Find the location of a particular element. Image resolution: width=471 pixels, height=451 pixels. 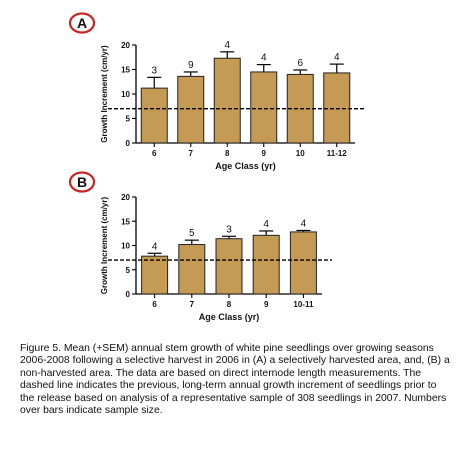

sample-size-label: 5 is located at coordinates (192, 233).